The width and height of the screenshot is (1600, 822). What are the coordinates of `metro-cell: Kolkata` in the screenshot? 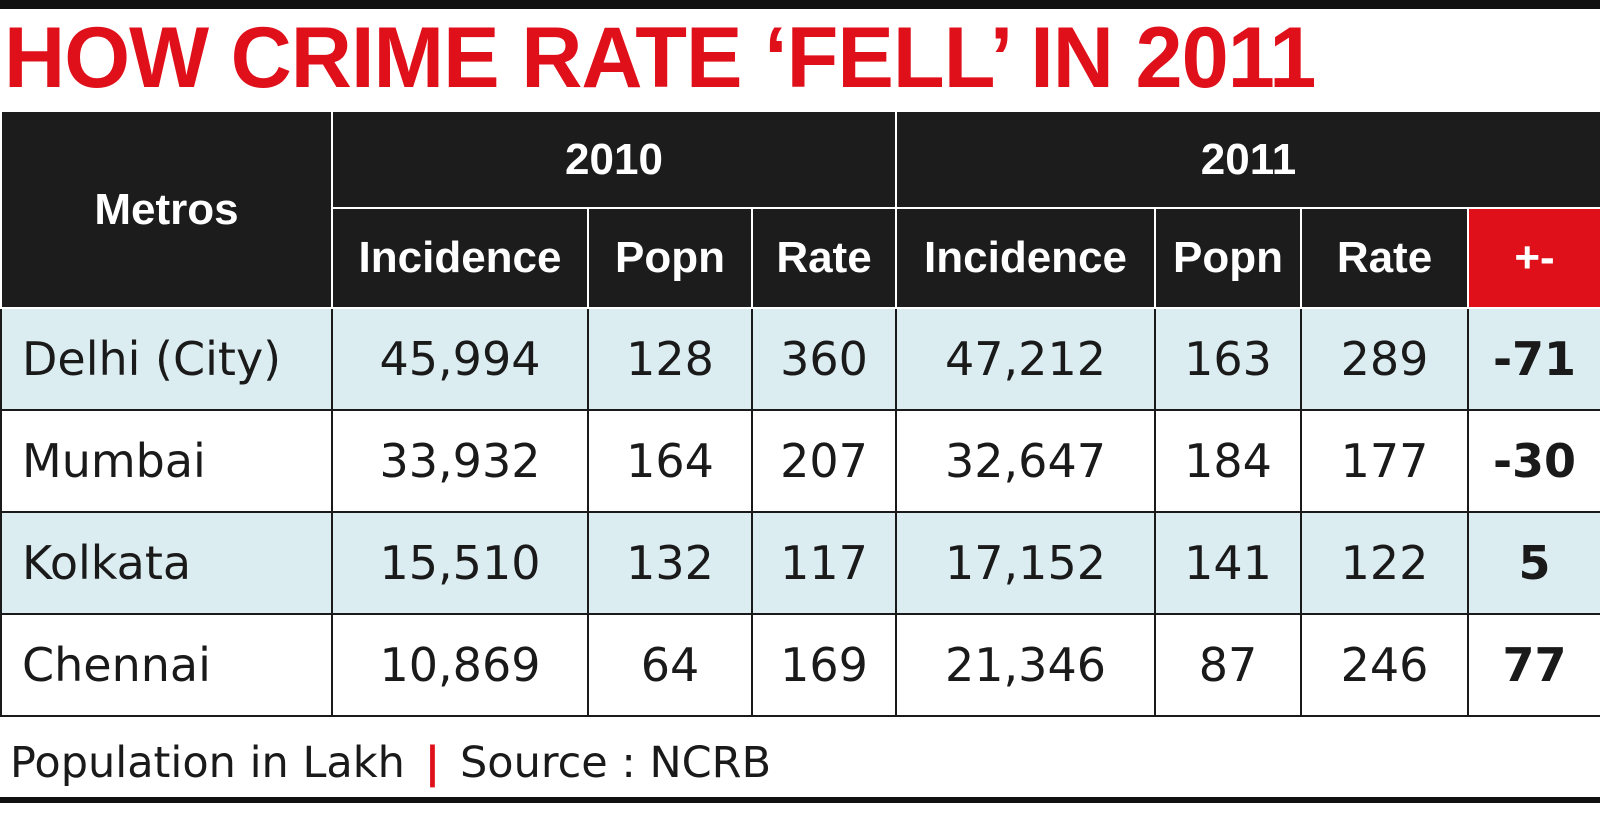 It's located at (166, 563).